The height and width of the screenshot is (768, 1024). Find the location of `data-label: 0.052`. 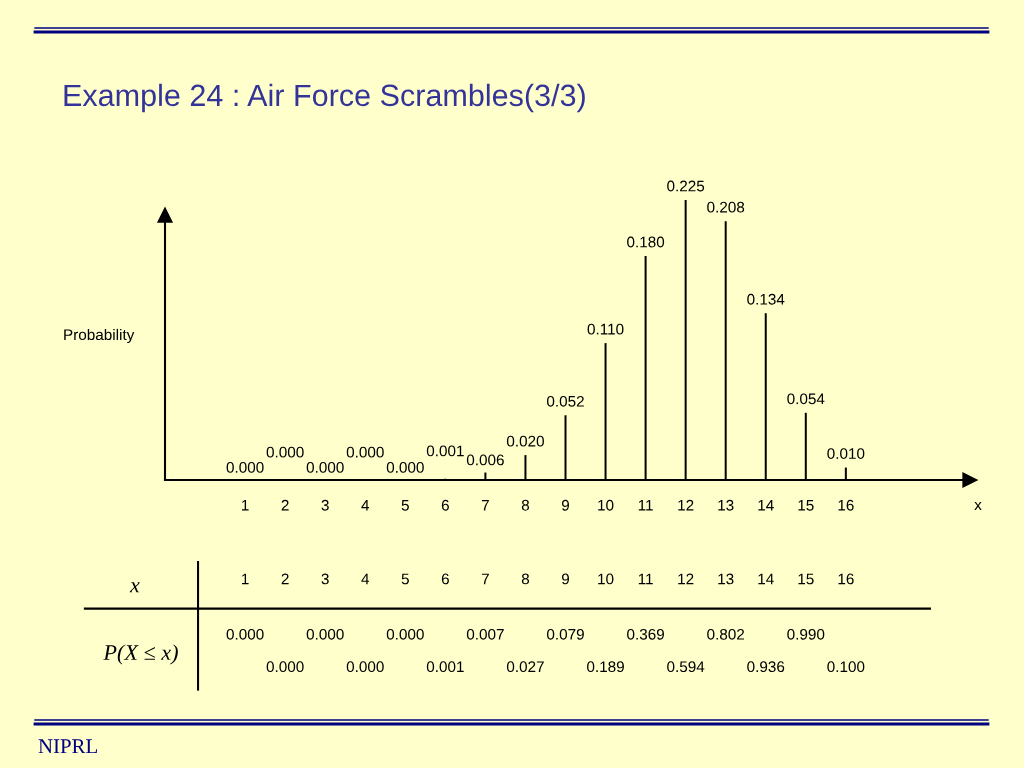

data-label: 0.052 is located at coordinates (565, 401).